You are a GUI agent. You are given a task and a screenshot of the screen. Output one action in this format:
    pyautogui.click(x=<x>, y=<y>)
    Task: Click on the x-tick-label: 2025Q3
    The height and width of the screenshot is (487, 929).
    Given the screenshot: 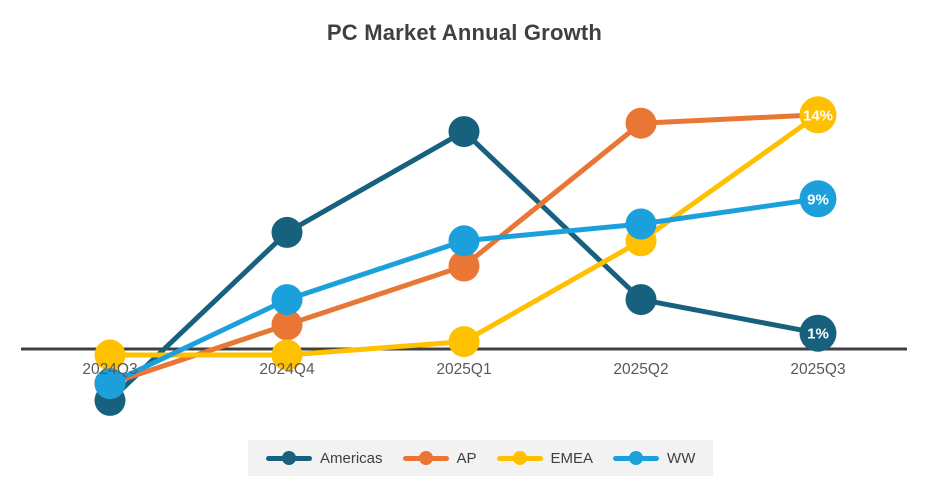 What is the action you would take?
    pyautogui.click(x=817, y=369)
    